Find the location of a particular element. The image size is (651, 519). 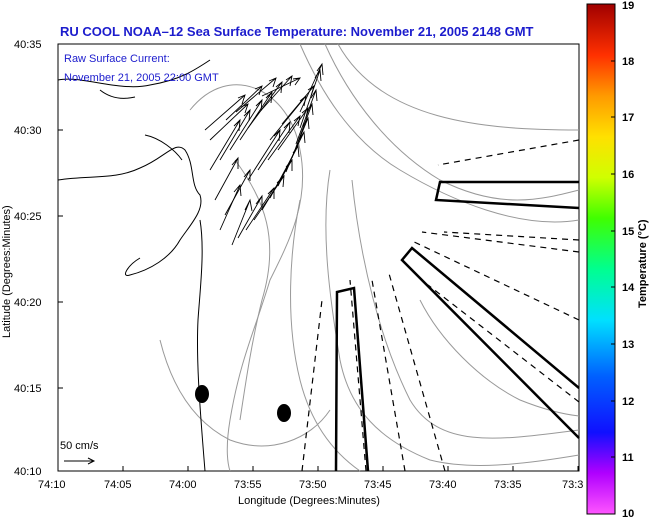

x-tick-label: 74:10 is located at coordinates (52, 485).